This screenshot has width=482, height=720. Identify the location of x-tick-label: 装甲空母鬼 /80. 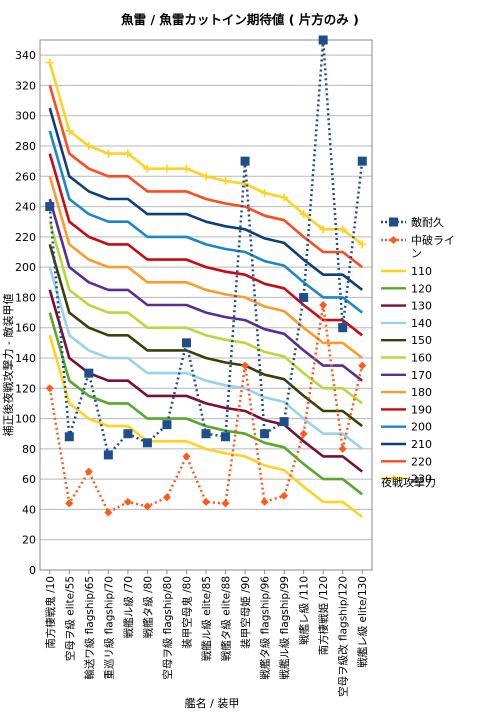
(186, 612).